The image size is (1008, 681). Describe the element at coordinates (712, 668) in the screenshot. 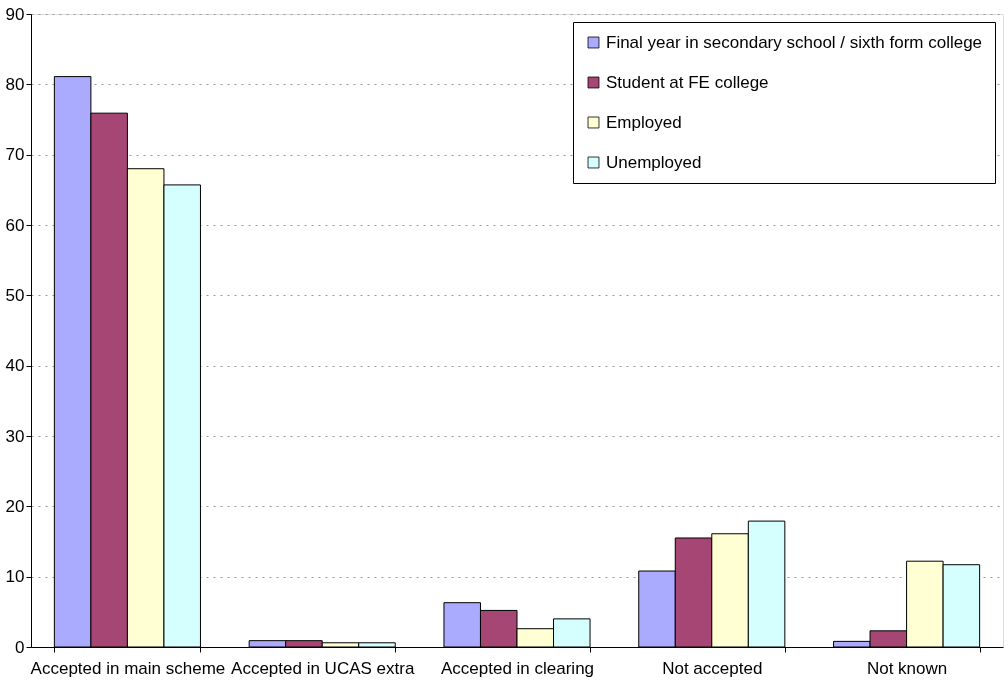

I see `x-tick-label: Not accepted` at that location.